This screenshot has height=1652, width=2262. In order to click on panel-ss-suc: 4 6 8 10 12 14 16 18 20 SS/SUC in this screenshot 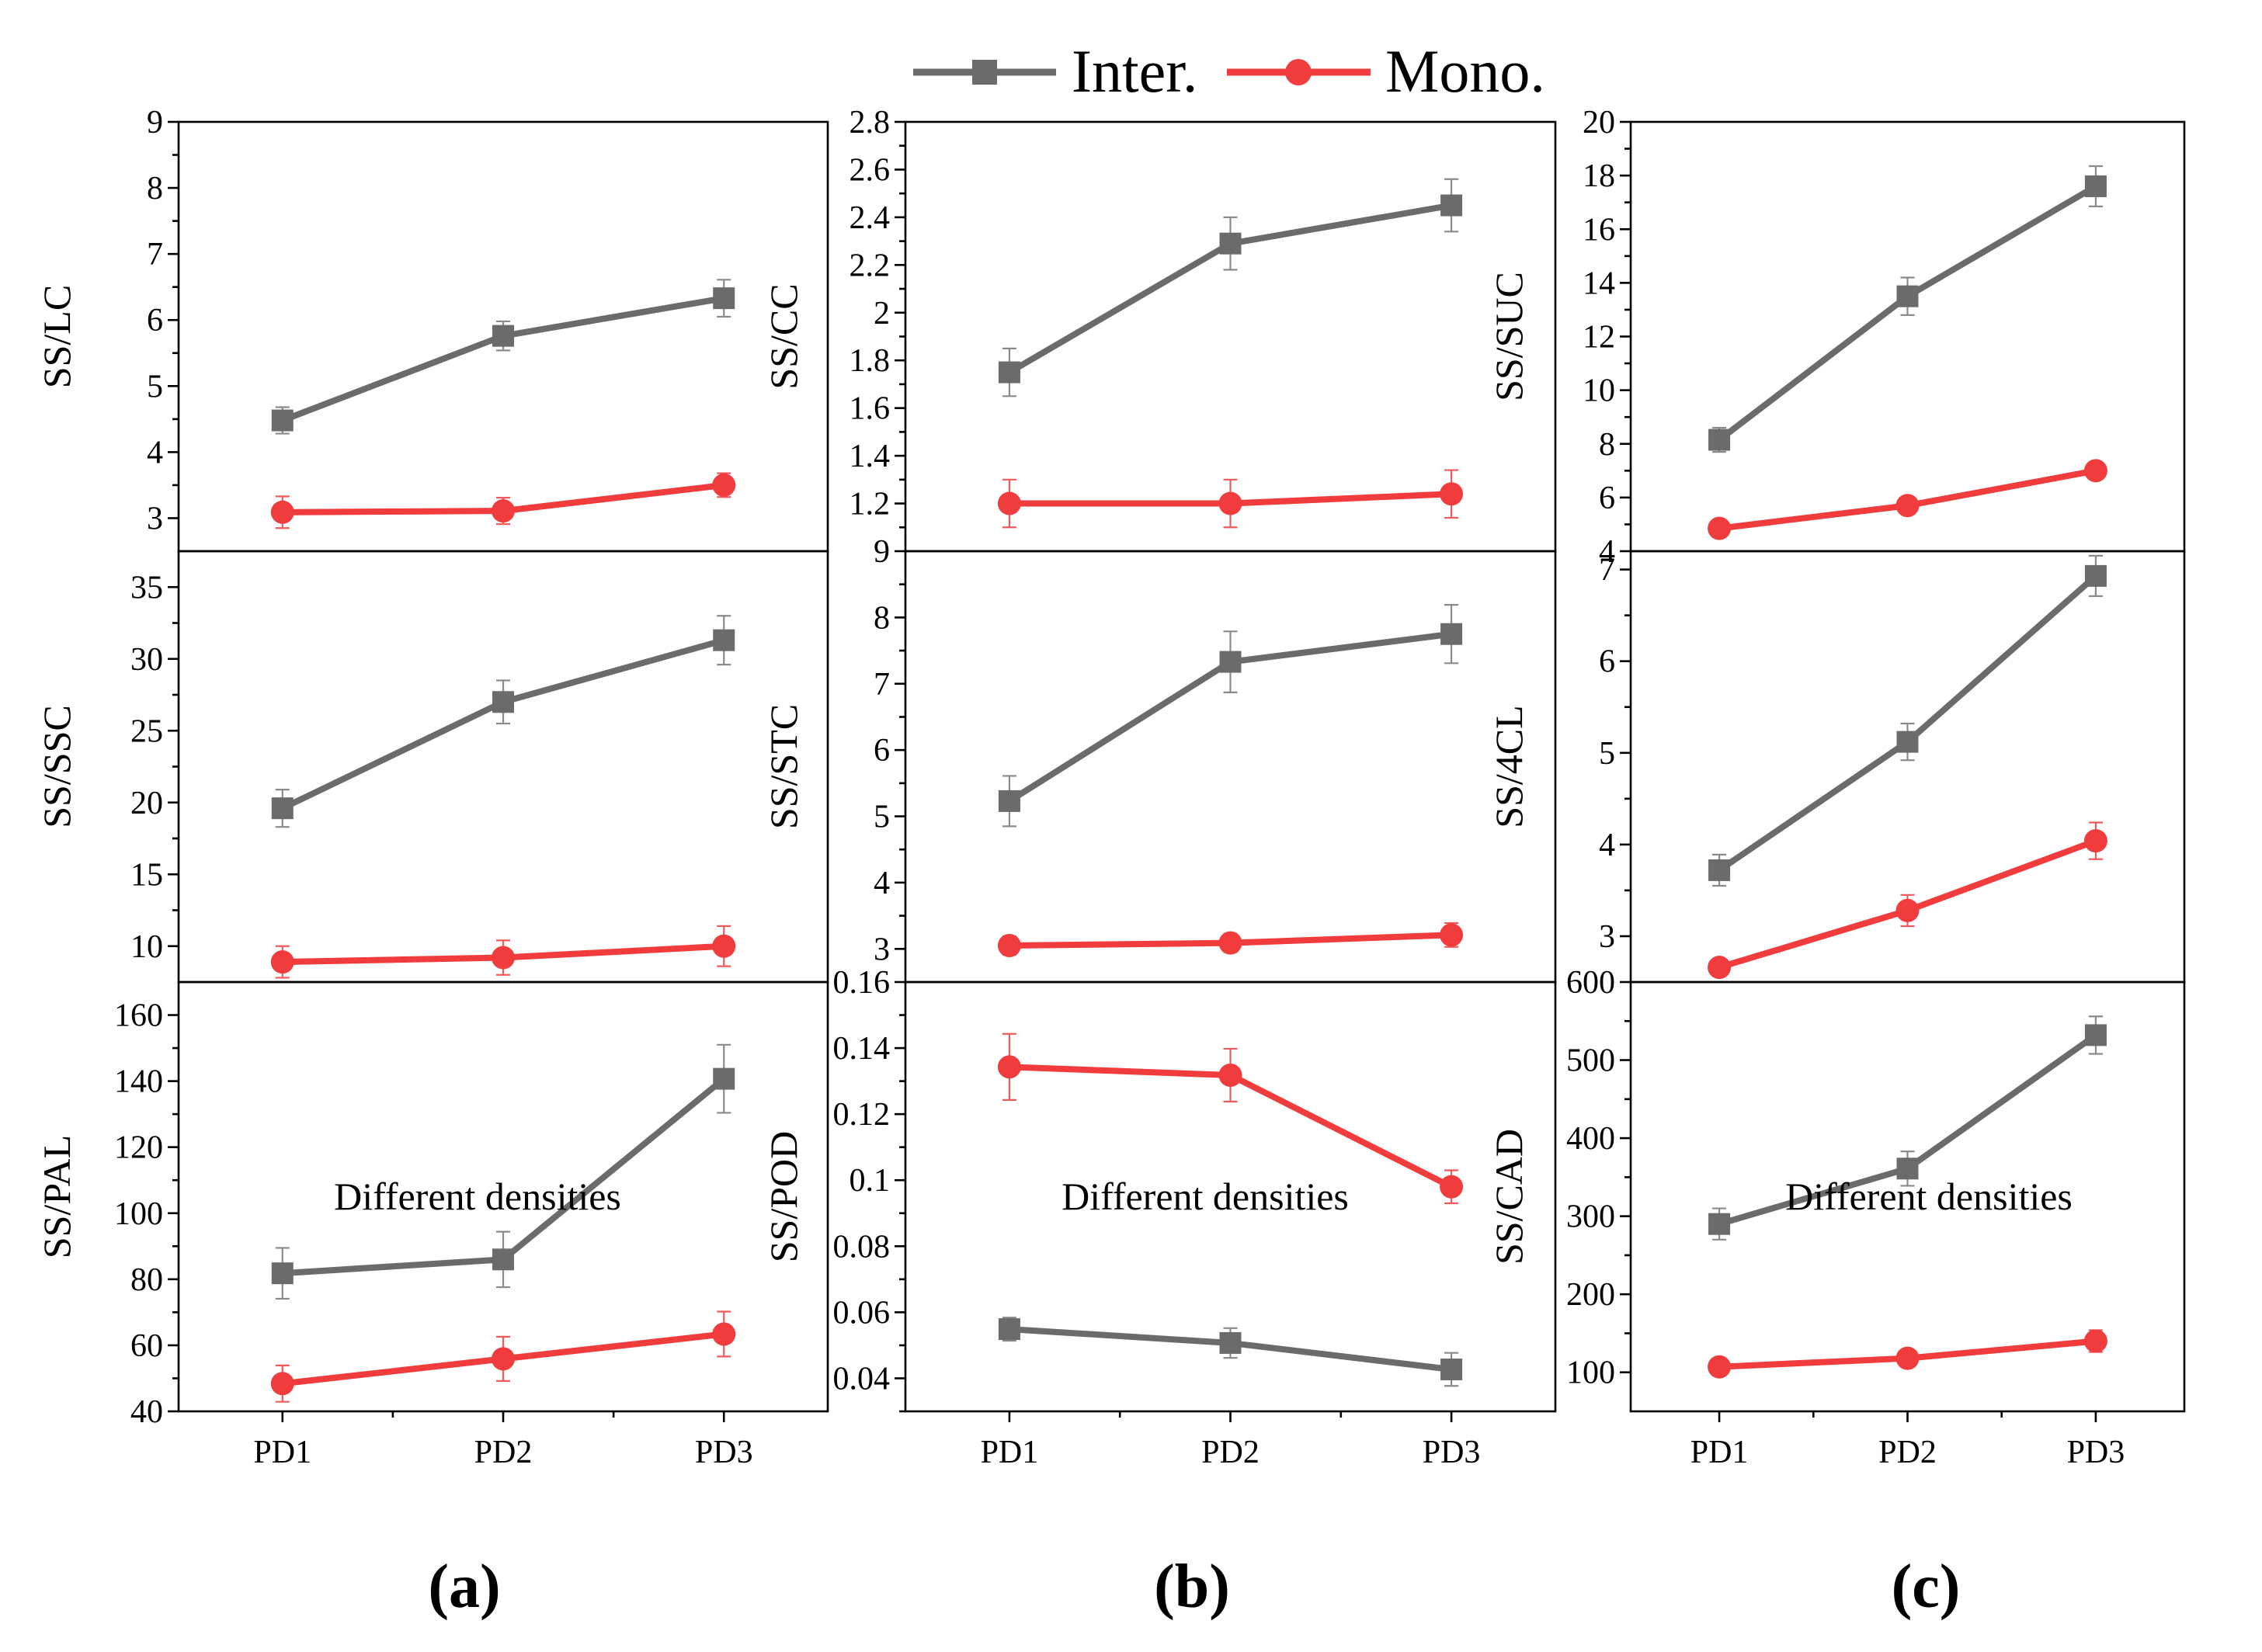, I will do `click(1836, 337)`.